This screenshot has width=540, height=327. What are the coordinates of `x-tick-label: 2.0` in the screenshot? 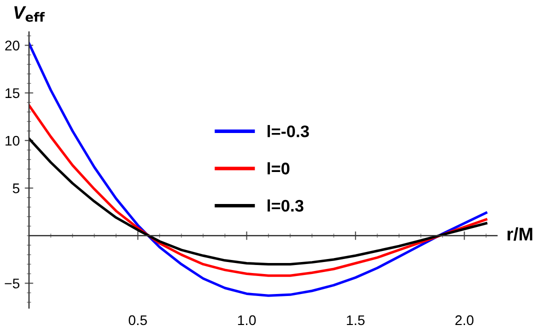 It's located at (464, 320).